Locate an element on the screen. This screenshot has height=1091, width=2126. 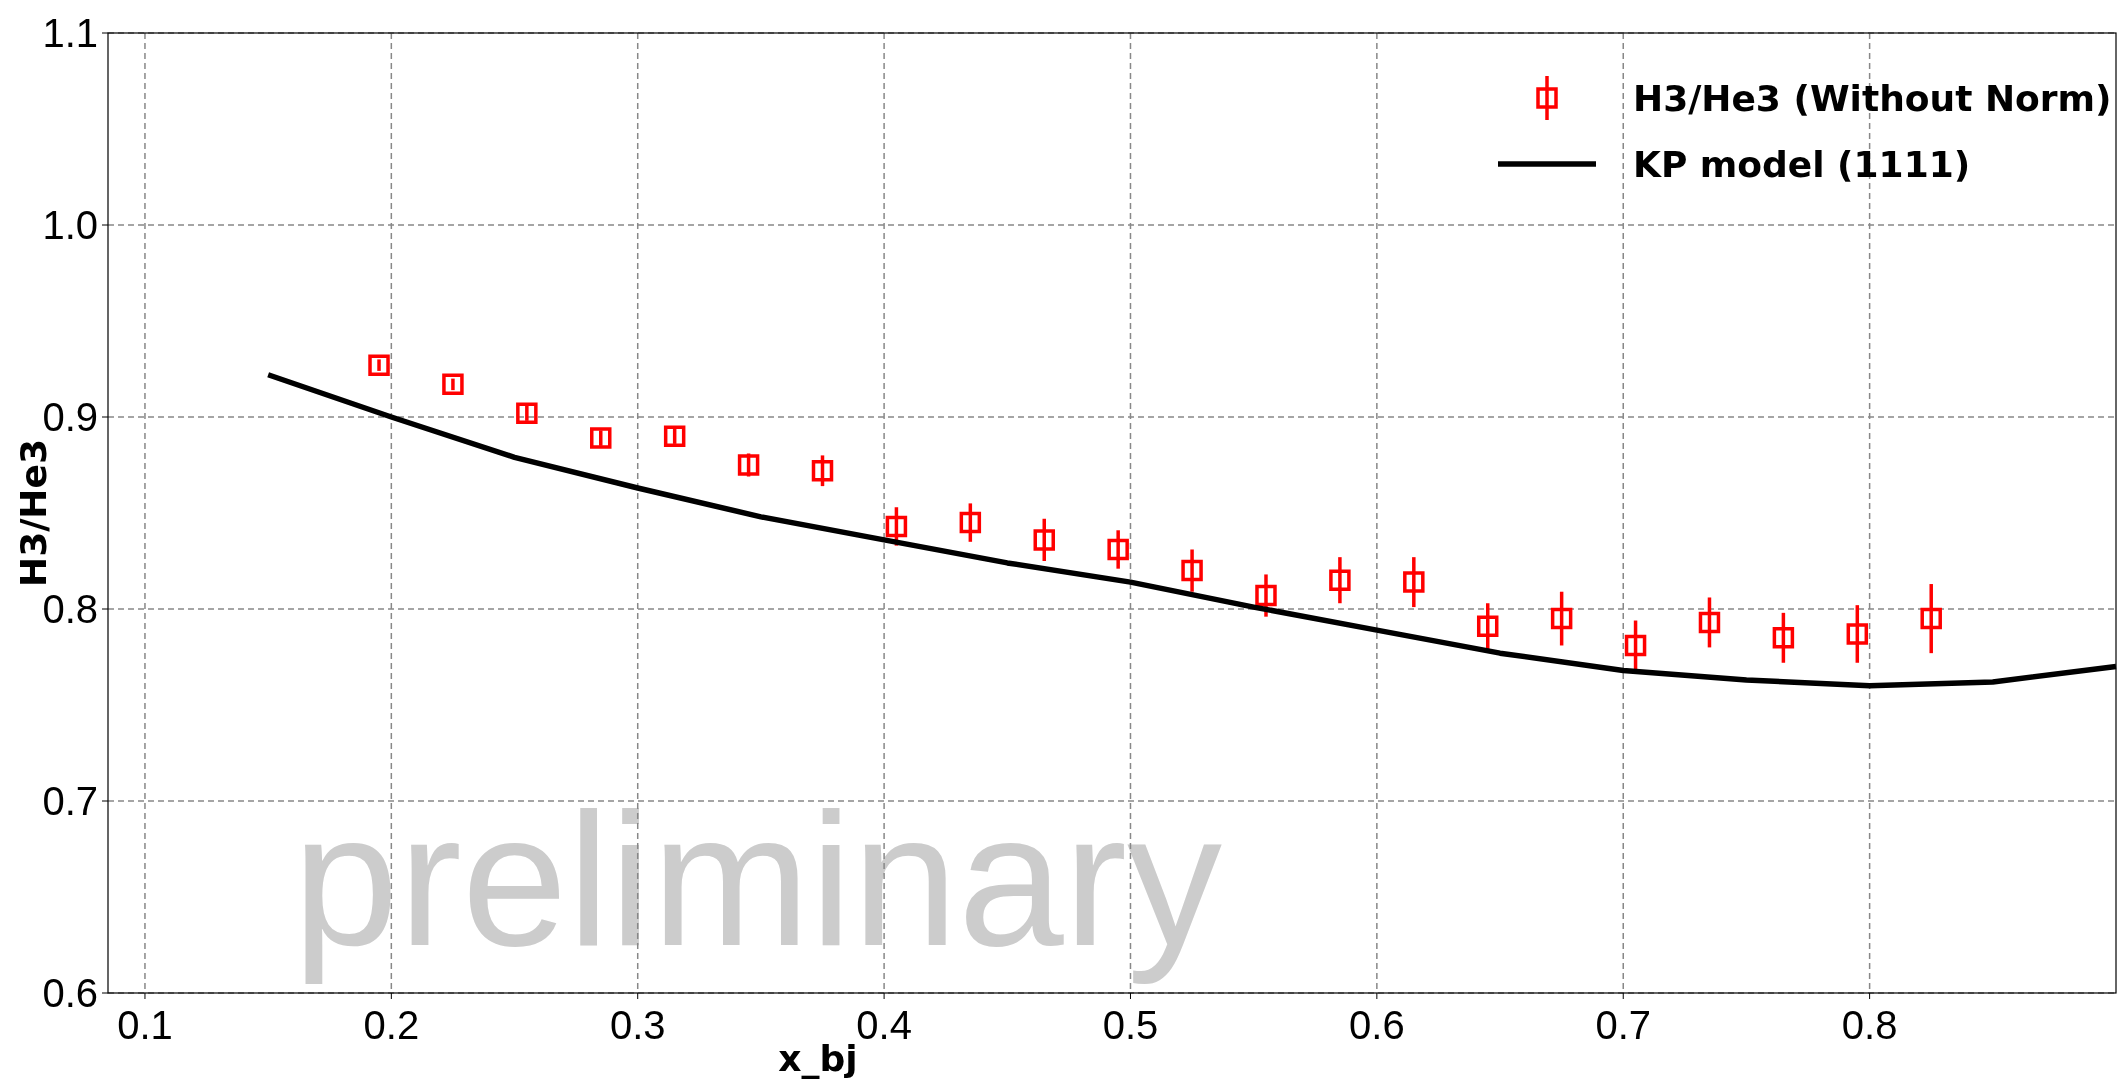
y-tick-label: 0.6 is located at coordinates (70, 993).